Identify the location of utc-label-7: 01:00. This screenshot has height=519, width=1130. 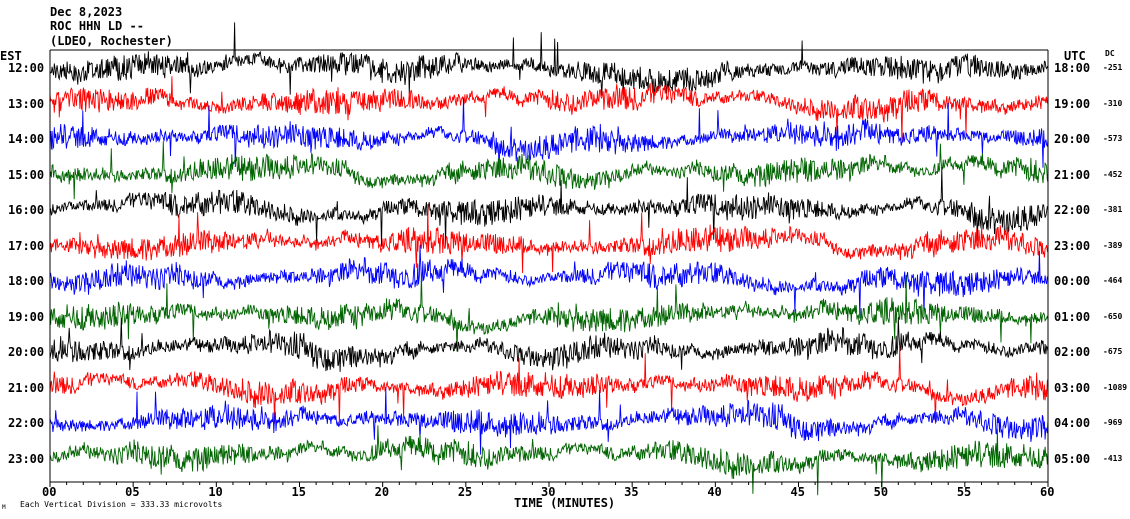
(1072, 316).